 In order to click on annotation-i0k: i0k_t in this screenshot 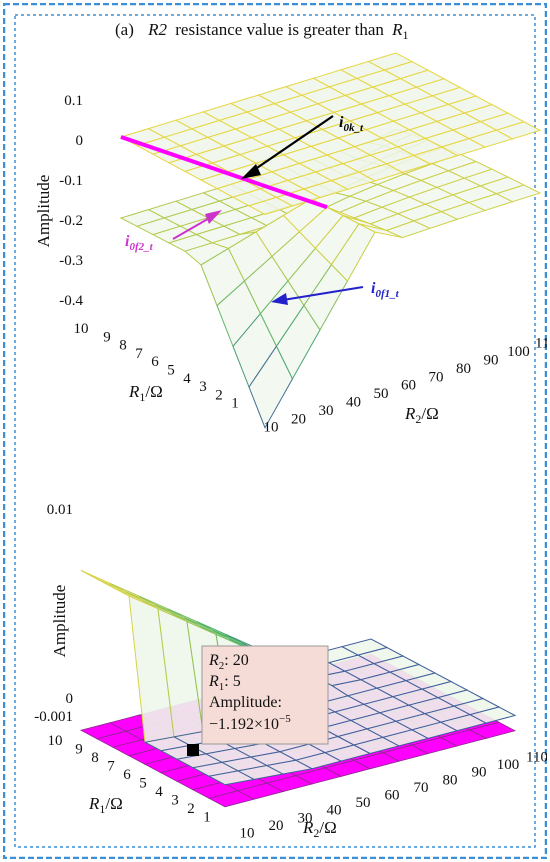, I will do `click(302, 146)`.